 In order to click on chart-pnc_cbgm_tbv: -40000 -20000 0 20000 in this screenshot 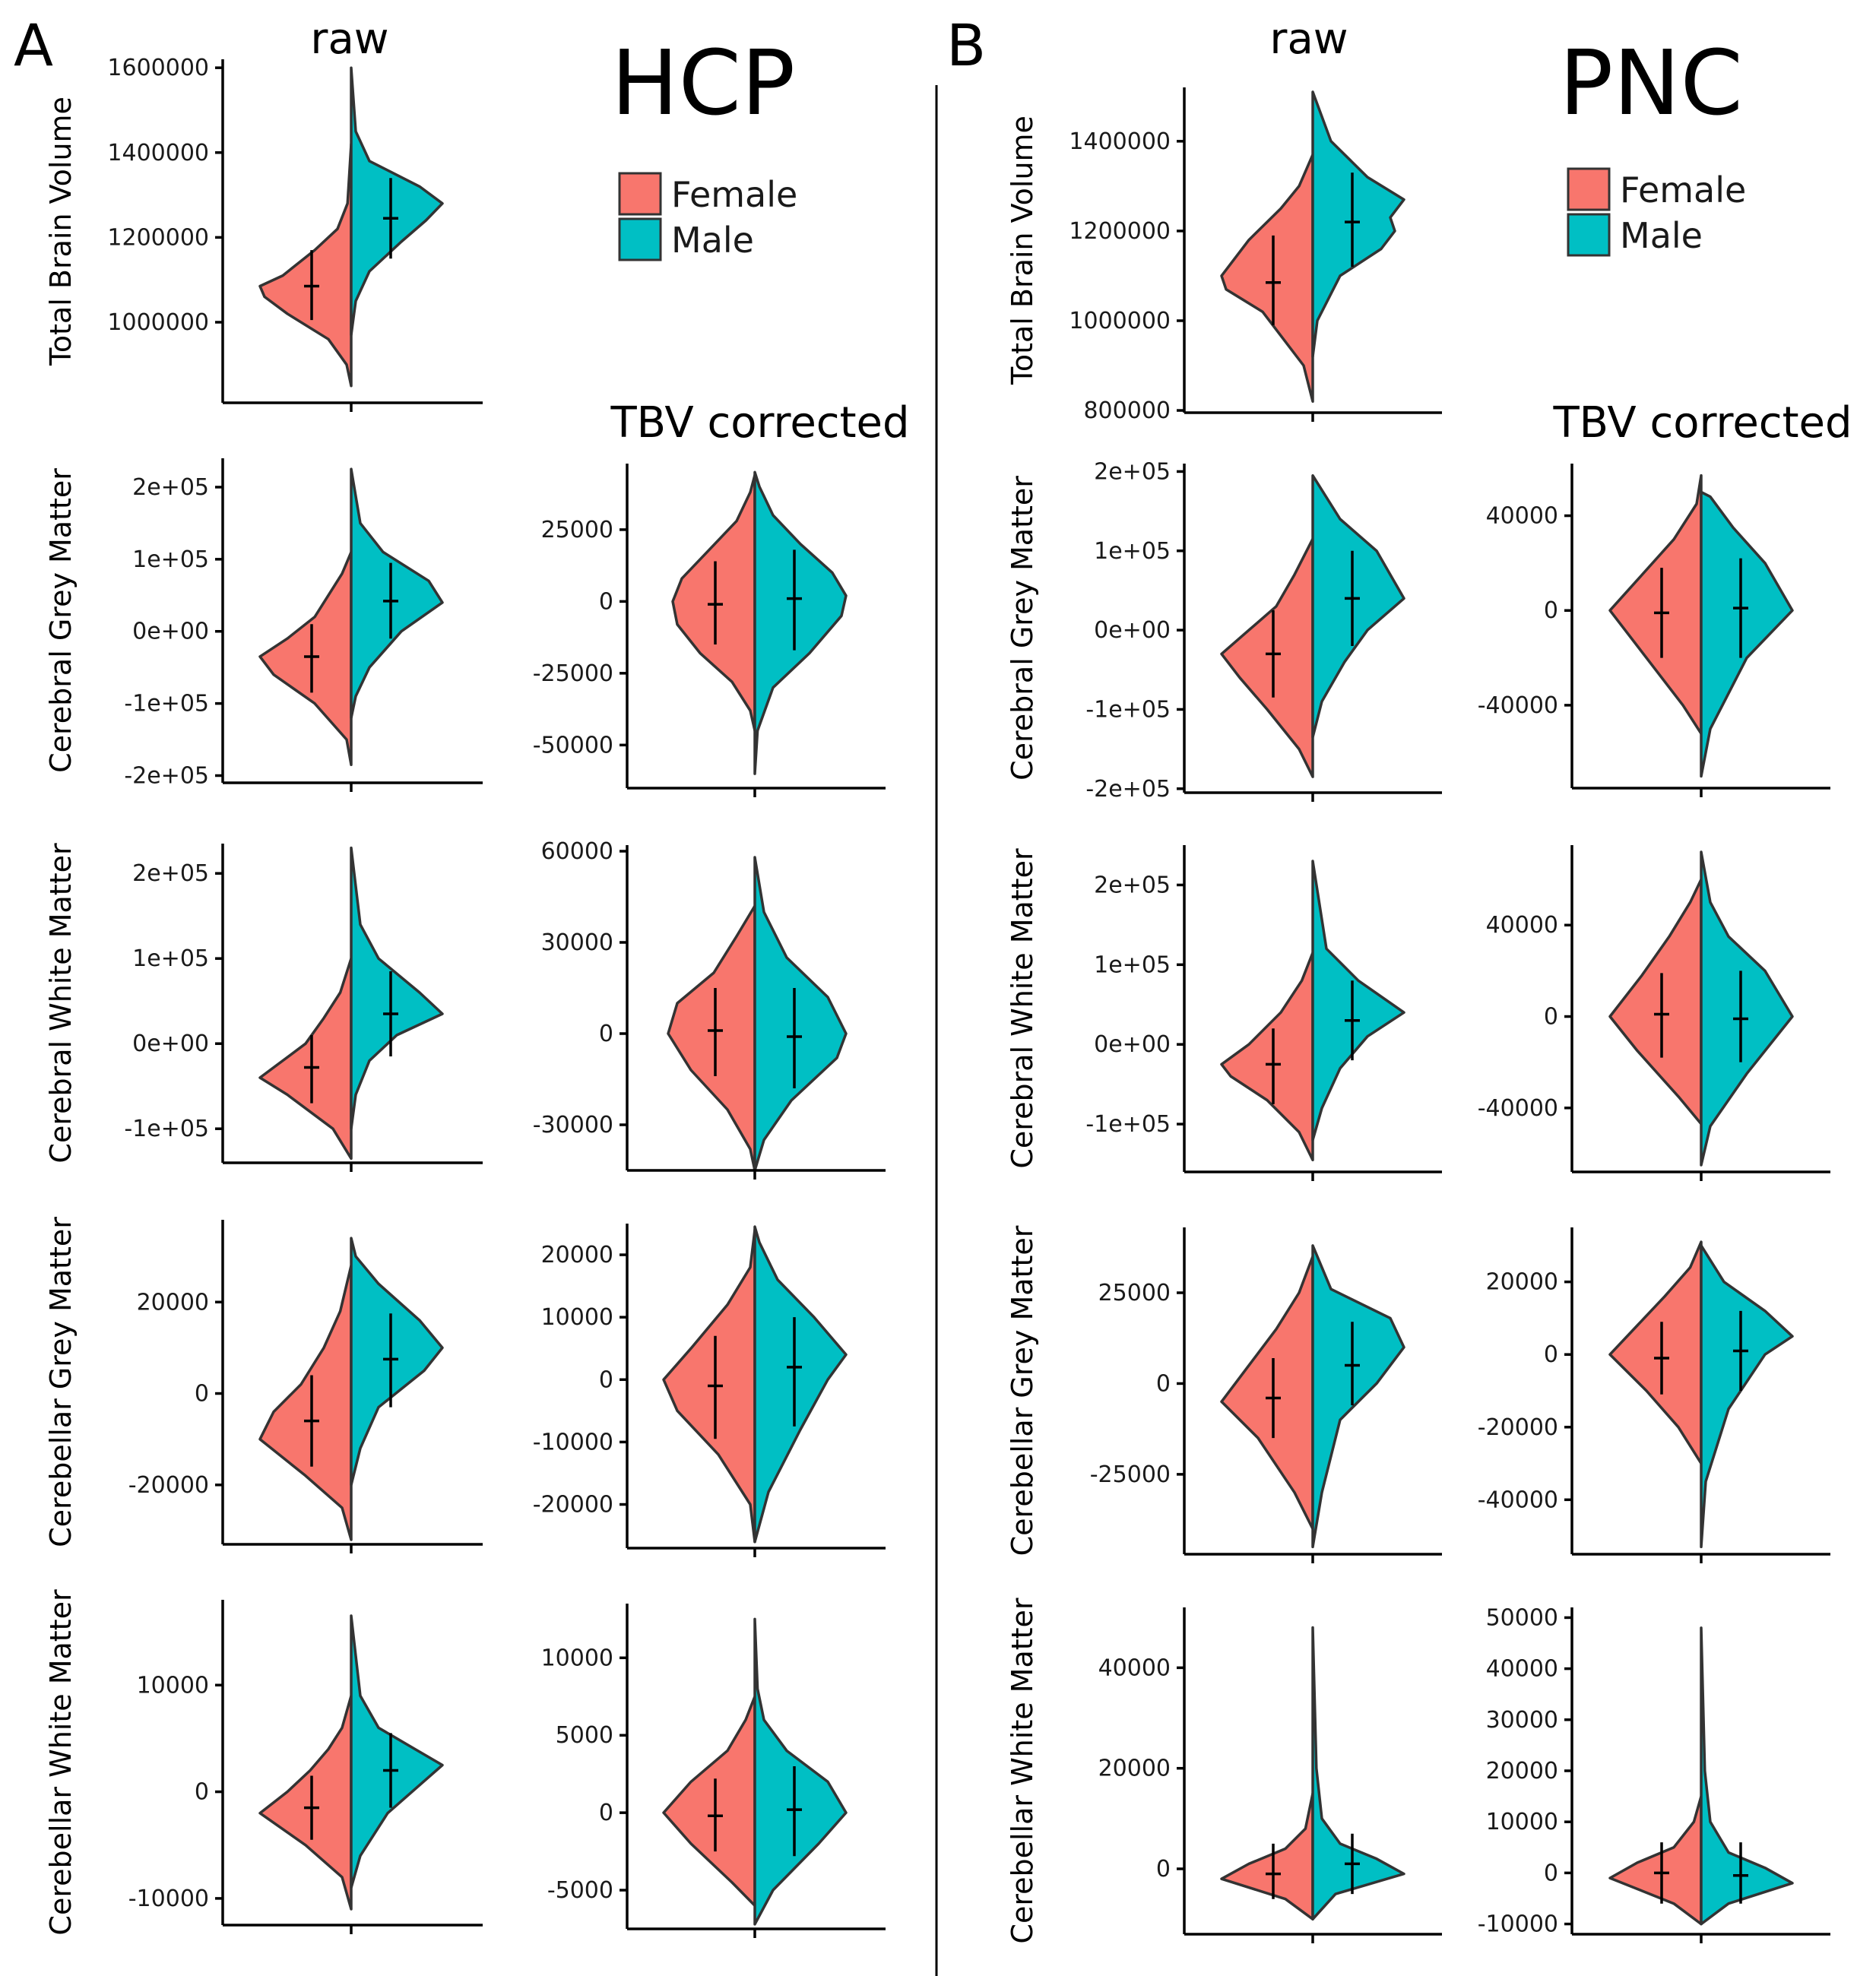, I will do `click(1654, 1395)`.